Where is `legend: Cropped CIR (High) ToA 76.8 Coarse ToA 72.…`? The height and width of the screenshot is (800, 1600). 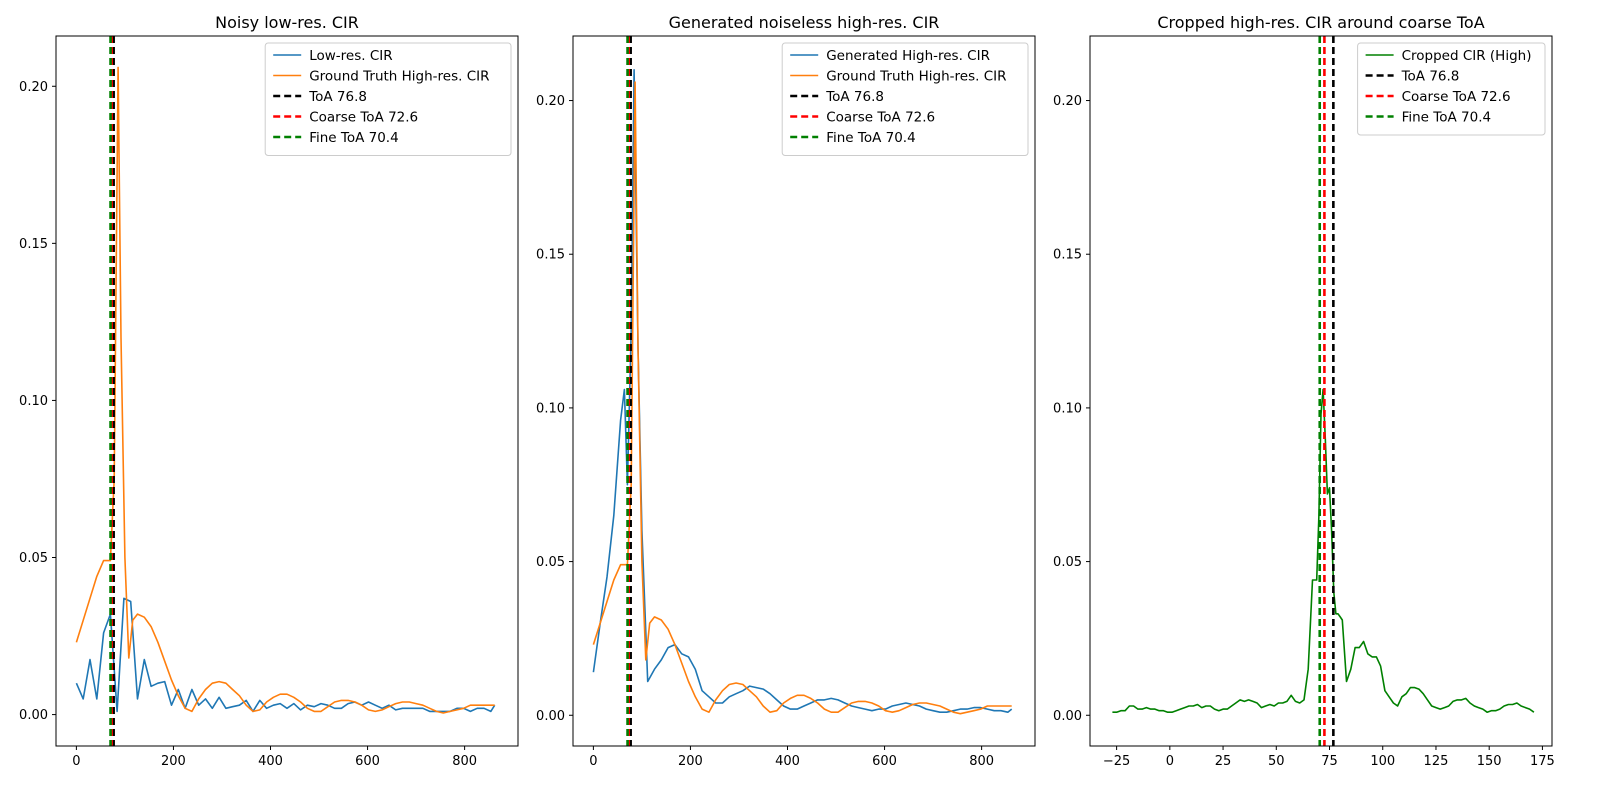 legend: Cropped CIR (High) ToA 76.8 Coarse ToA 72.… is located at coordinates (1451, 89).